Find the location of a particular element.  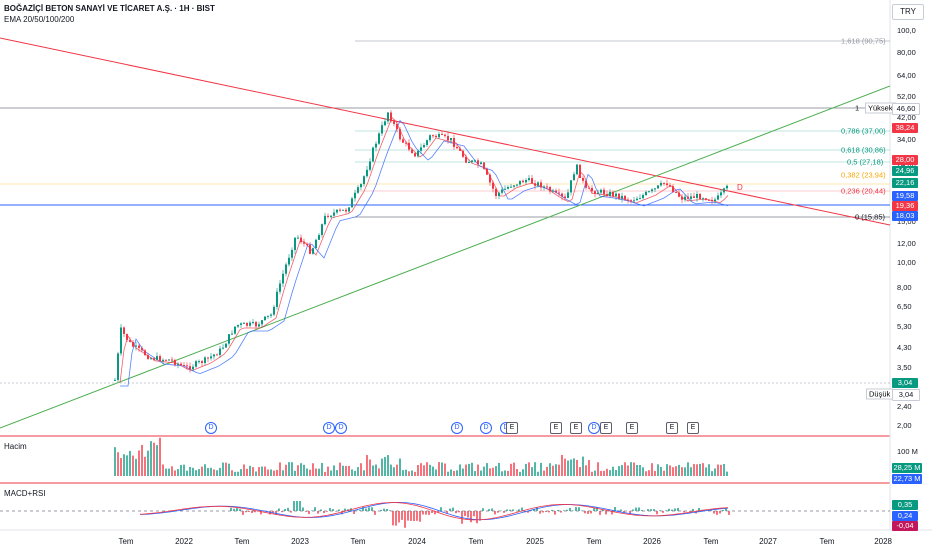

price-axis-label: 6,50 is located at coordinates (904, 306).